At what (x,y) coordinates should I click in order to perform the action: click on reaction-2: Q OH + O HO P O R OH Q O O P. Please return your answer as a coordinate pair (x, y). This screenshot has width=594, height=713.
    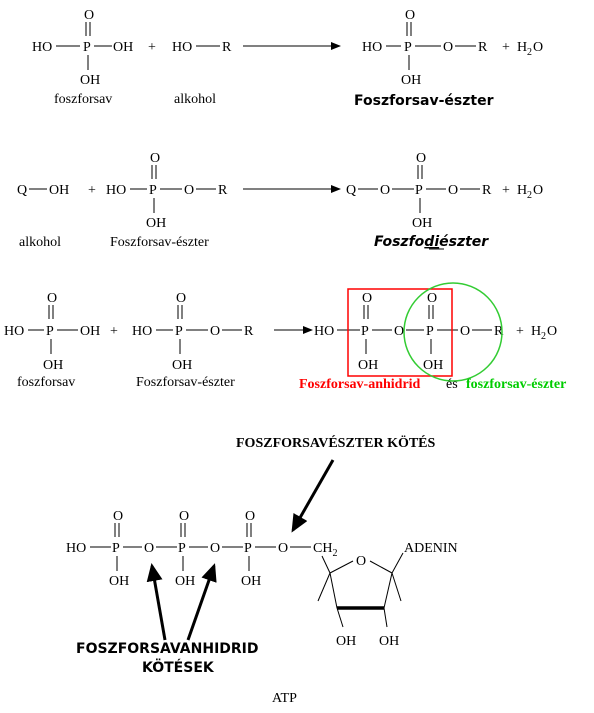
    Looking at the image, I should click on (280, 200).